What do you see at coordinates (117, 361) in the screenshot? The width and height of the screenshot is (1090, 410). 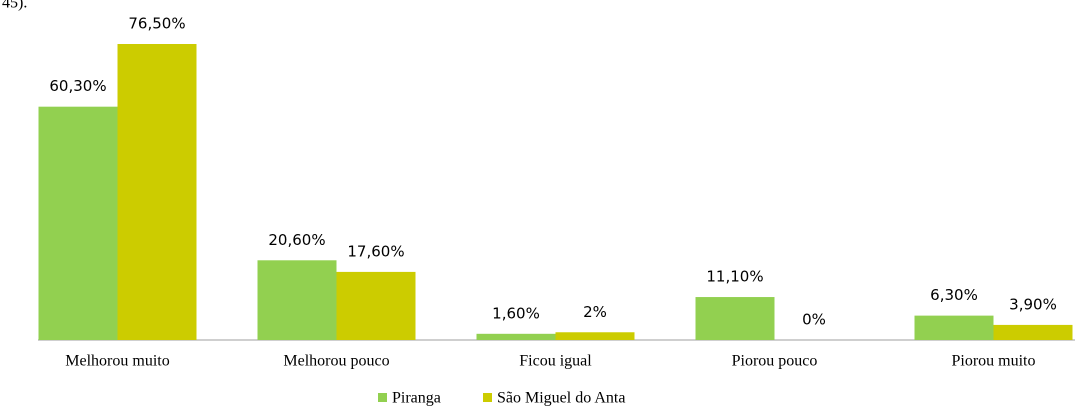 I see `x-tick-label: Melhorou muito` at bounding box center [117, 361].